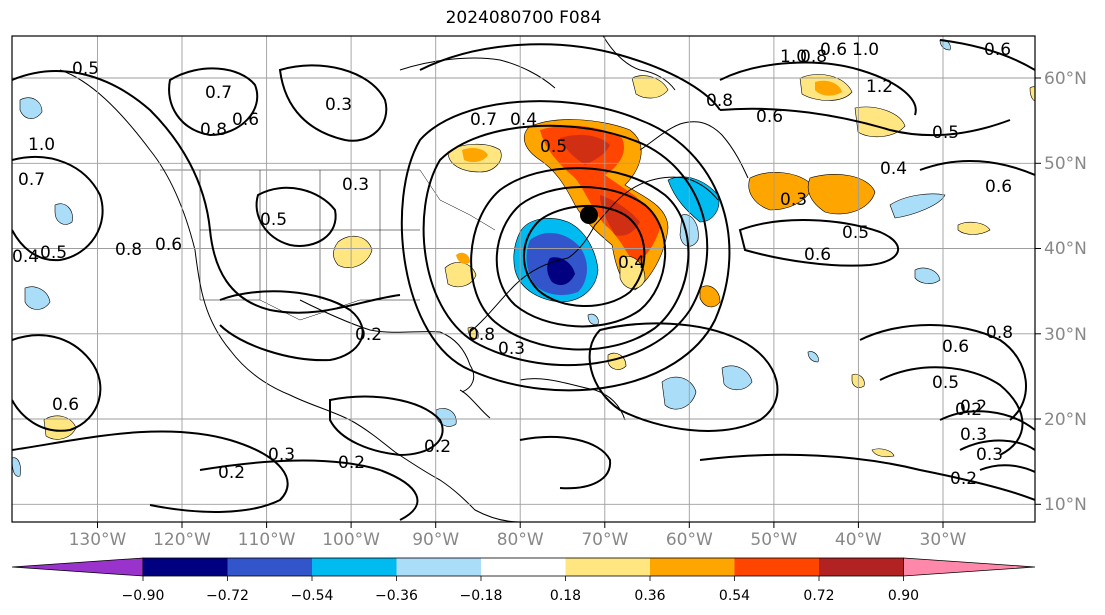 The height and width of the screenshot is (615, 1105). Describe the element at coordinates (1065, 249) in the screenshot. I see `lat-tick-label: 40°N` at that location.